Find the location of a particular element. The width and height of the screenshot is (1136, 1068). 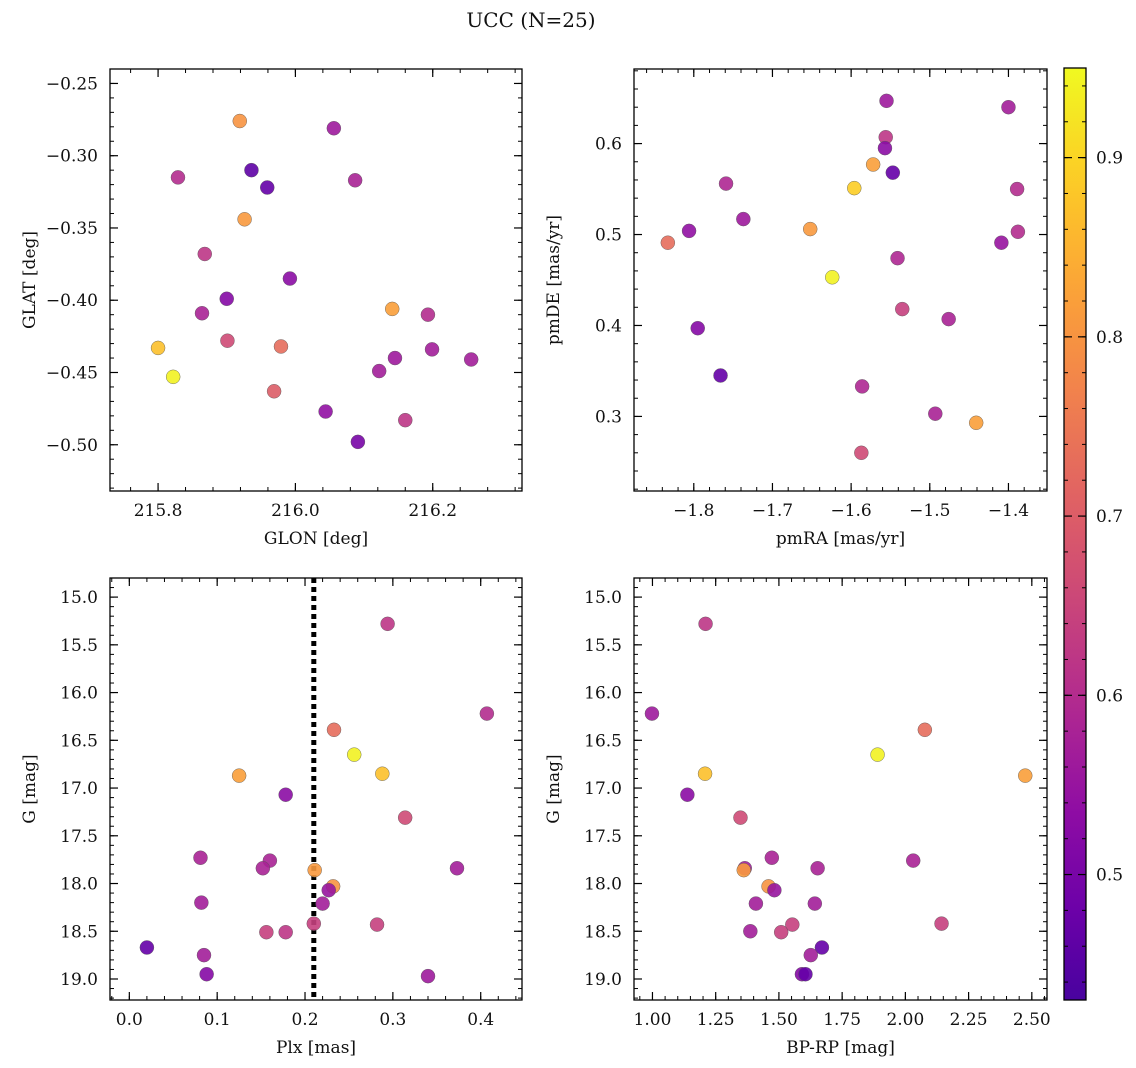

y-tick-label: −0.25 is located at coordinates (72, 84).